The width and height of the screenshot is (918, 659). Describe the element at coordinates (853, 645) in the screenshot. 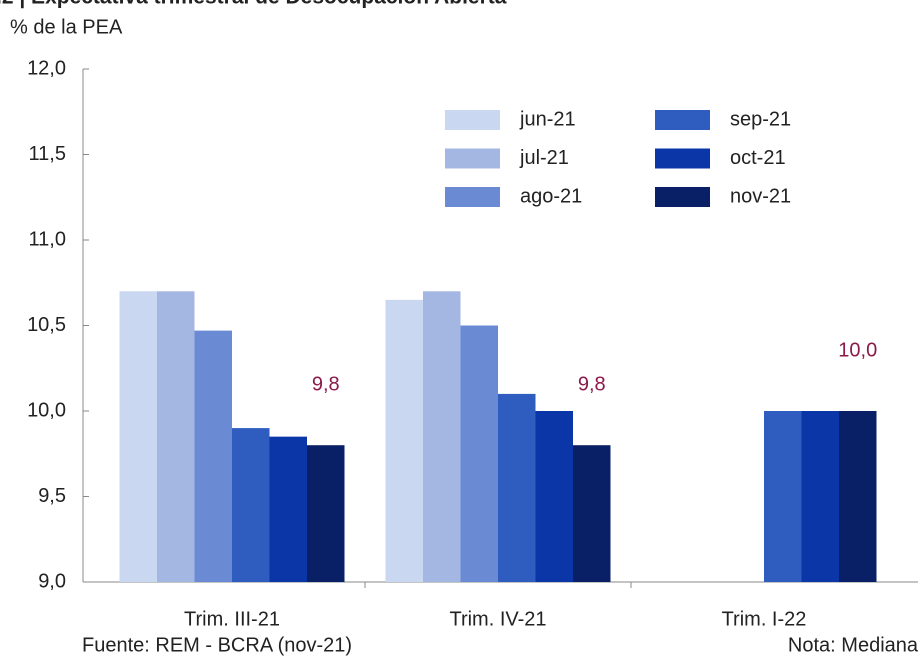

I see `note: Nota: Mediana` at that location.